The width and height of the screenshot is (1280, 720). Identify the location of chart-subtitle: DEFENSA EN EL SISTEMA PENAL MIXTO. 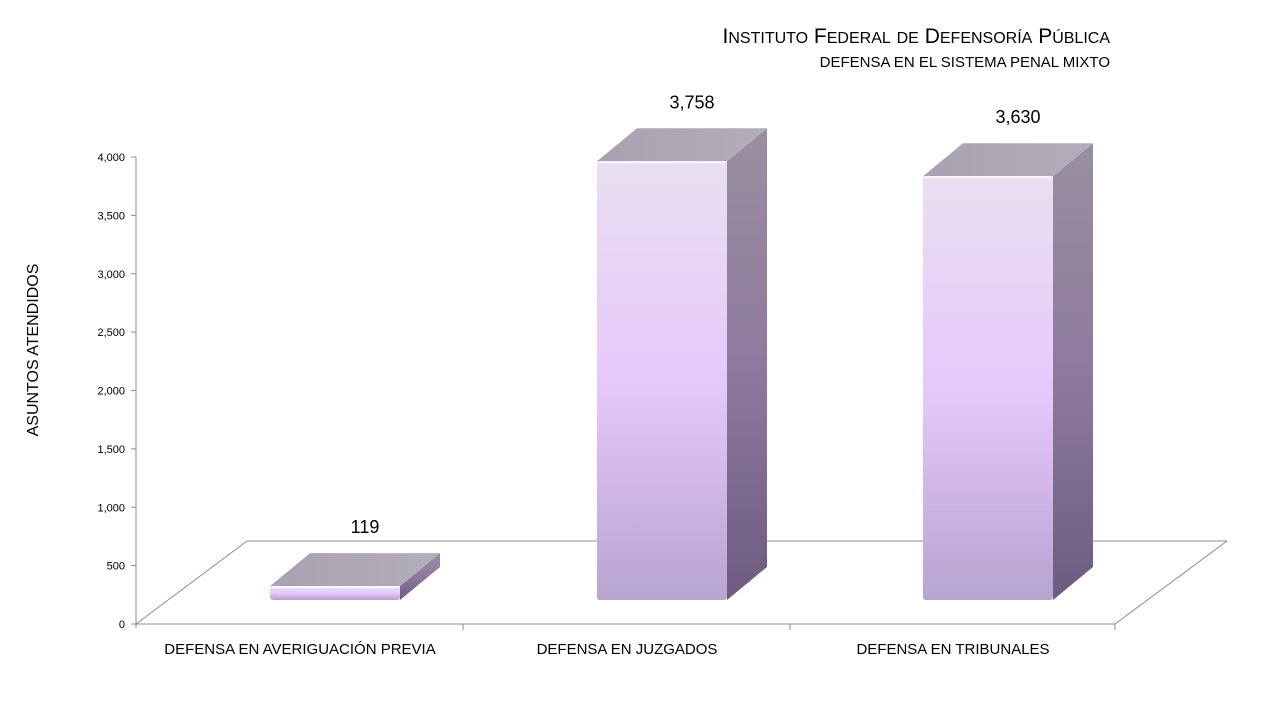
(965, 62).